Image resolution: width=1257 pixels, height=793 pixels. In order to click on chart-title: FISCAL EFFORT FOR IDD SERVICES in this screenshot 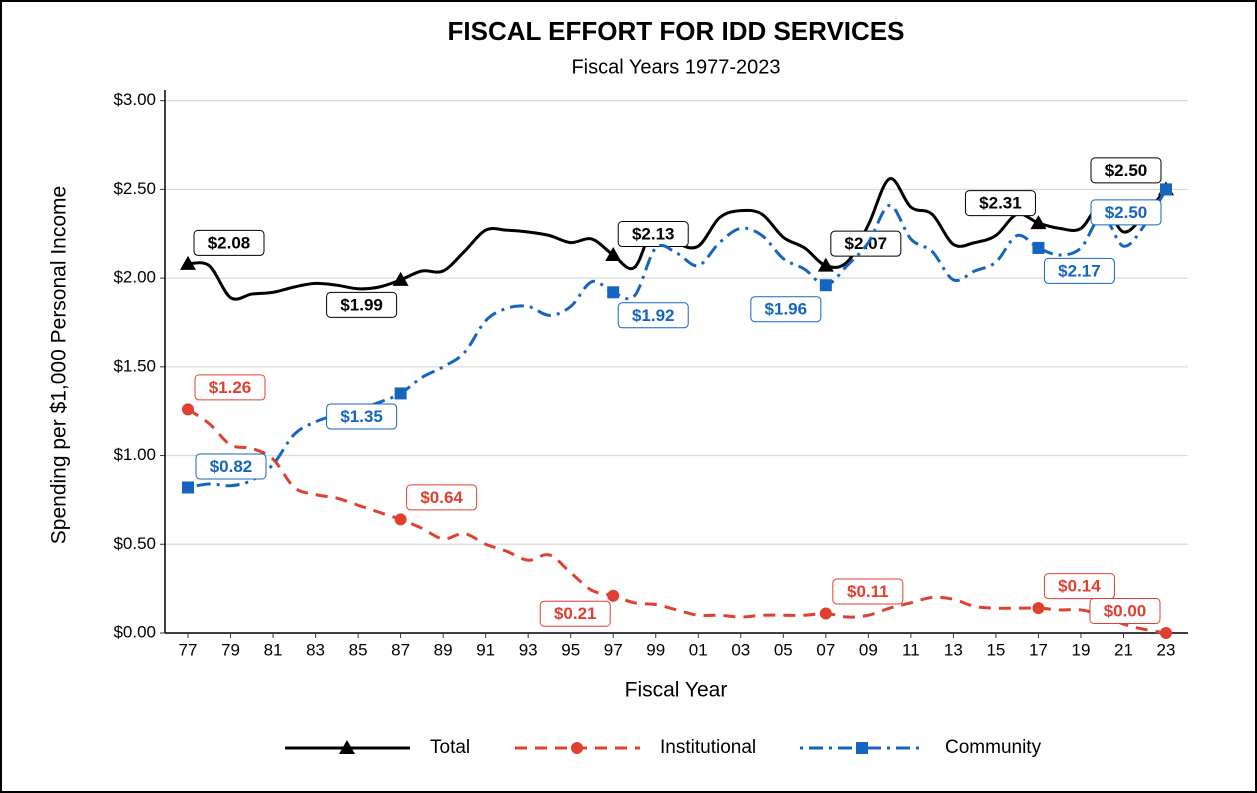, I will do `click(676, 31)`.